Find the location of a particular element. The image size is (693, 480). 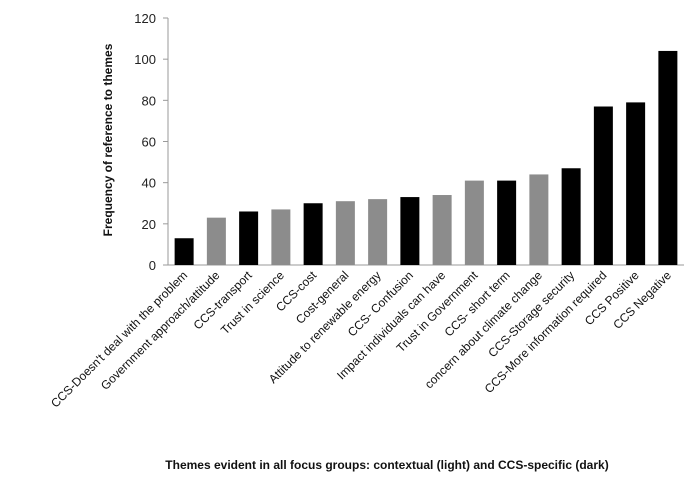

y-tick-label: 80 is located at coordinates (149, 100).